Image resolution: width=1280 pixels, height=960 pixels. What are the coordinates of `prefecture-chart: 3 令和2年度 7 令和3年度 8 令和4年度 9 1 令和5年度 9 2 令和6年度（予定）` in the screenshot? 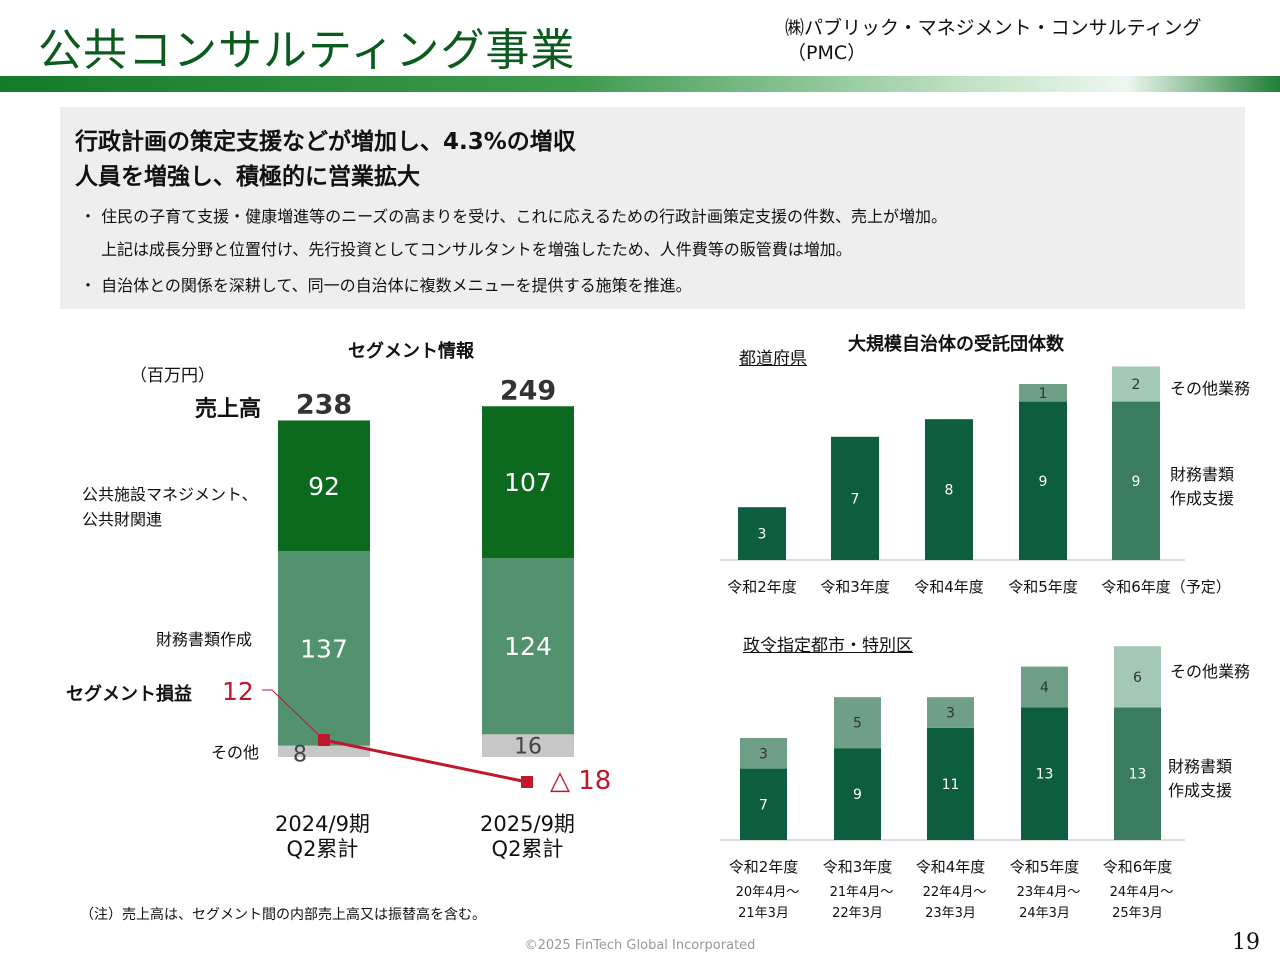 It's located at (975, 481).